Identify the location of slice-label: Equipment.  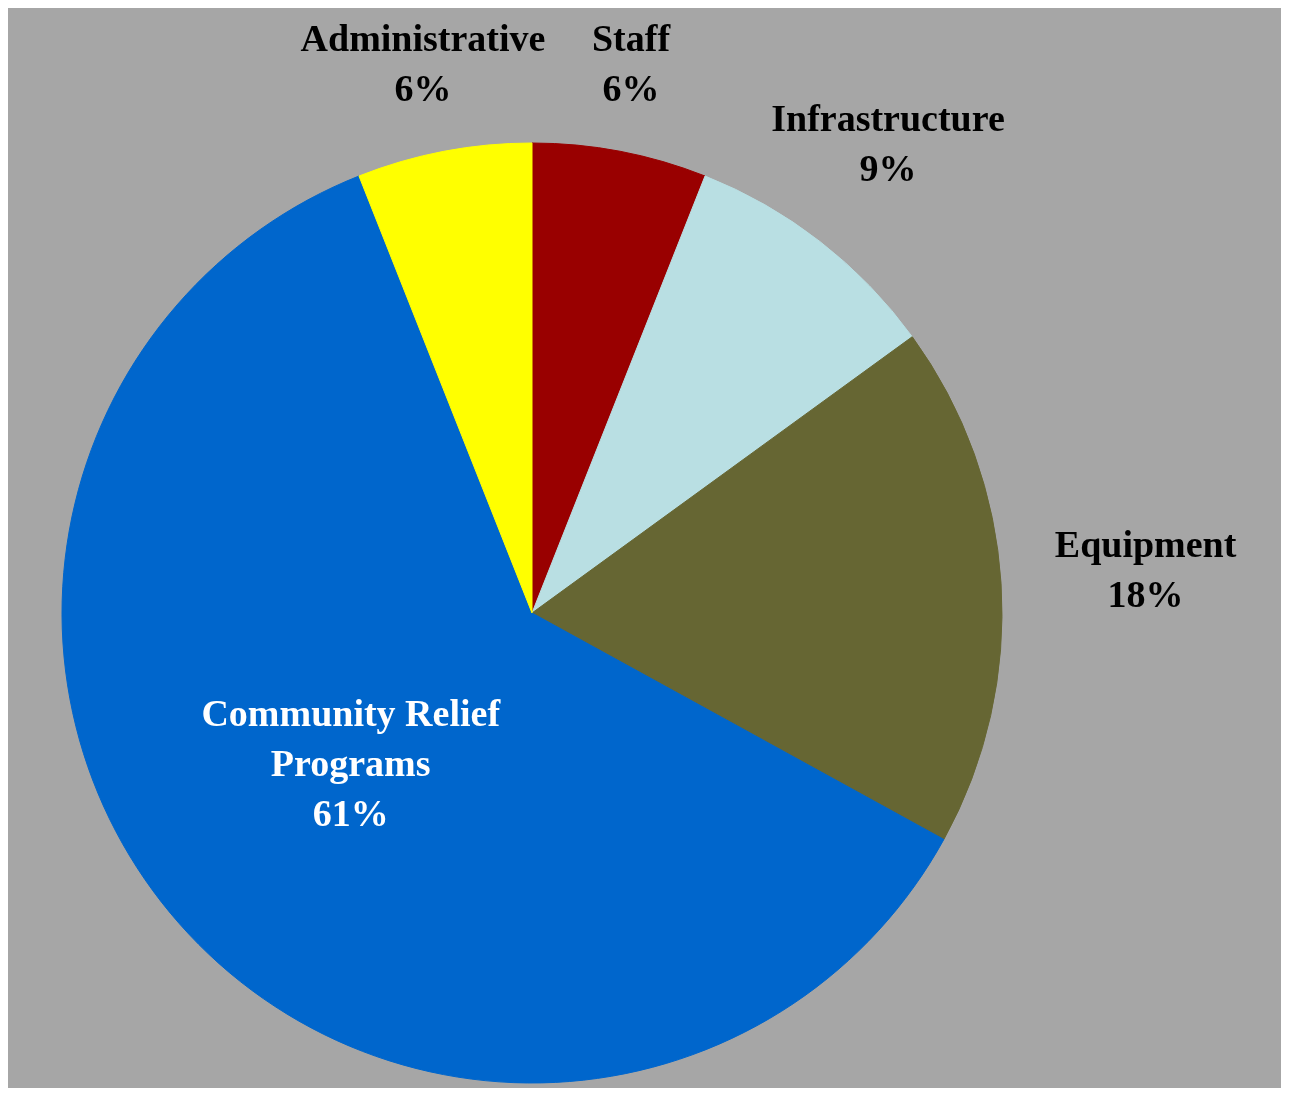
(1145, 544).